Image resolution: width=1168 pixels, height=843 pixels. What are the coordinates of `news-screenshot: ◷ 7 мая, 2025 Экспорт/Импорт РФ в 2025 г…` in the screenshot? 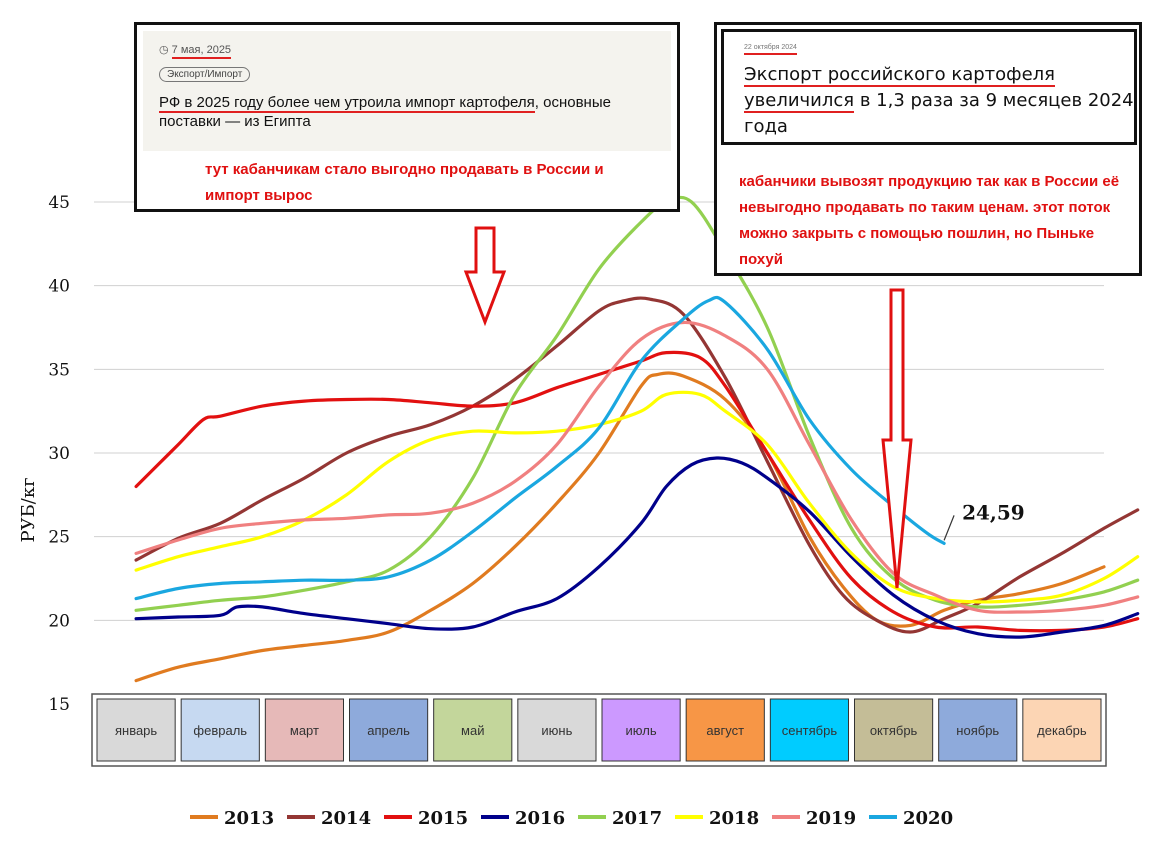 It's located at (407, 91).